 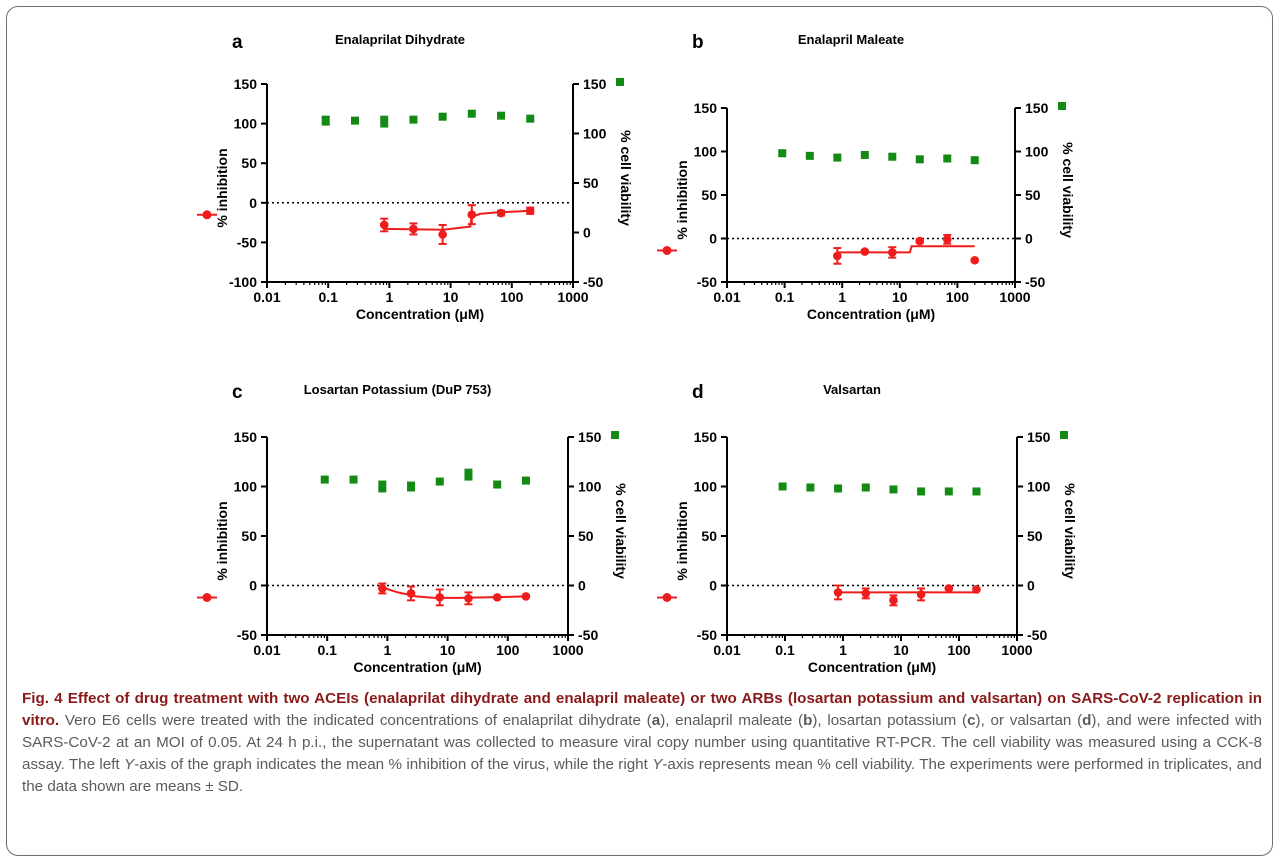 I want to click on panel-letter: d, so click(x=698, y=392).